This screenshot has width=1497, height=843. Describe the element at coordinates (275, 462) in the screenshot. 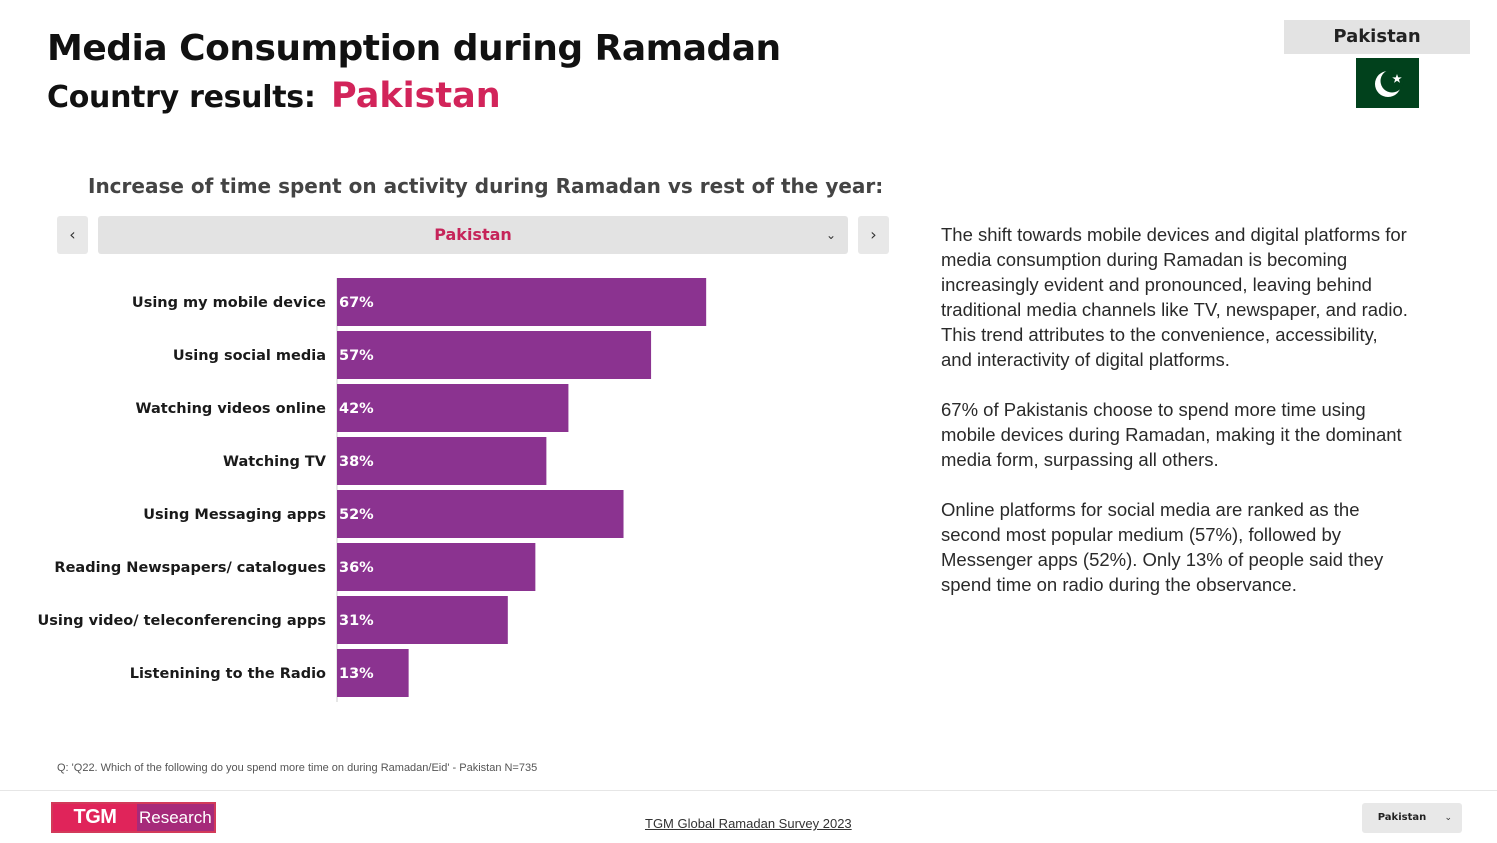

I see `category-label: Watching TV` at that location.